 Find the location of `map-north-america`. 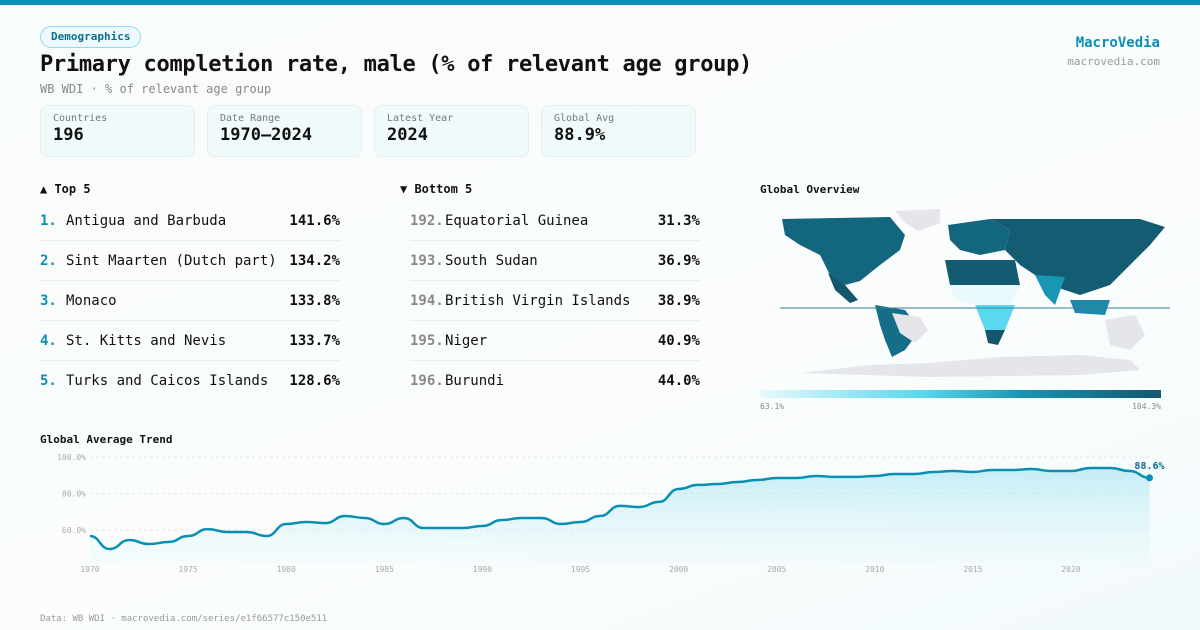

map-north-america is located at coordinates (843, 251).